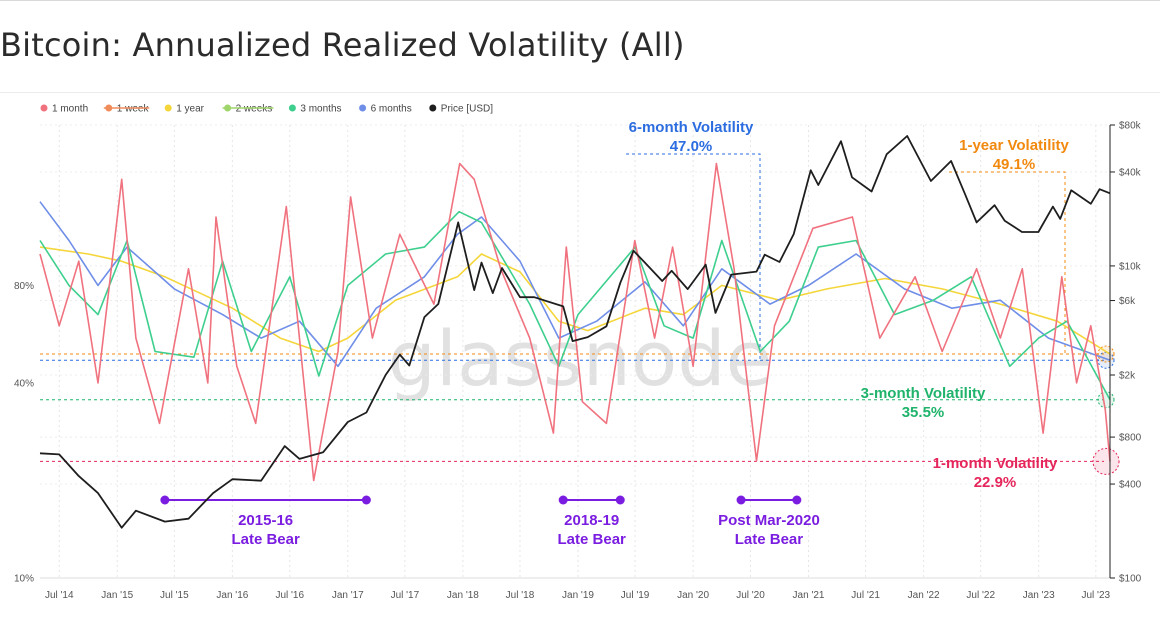 The image size is (1160, 623). I want to click on x-axis-tick-label: Jan '19, so click(578, 595).